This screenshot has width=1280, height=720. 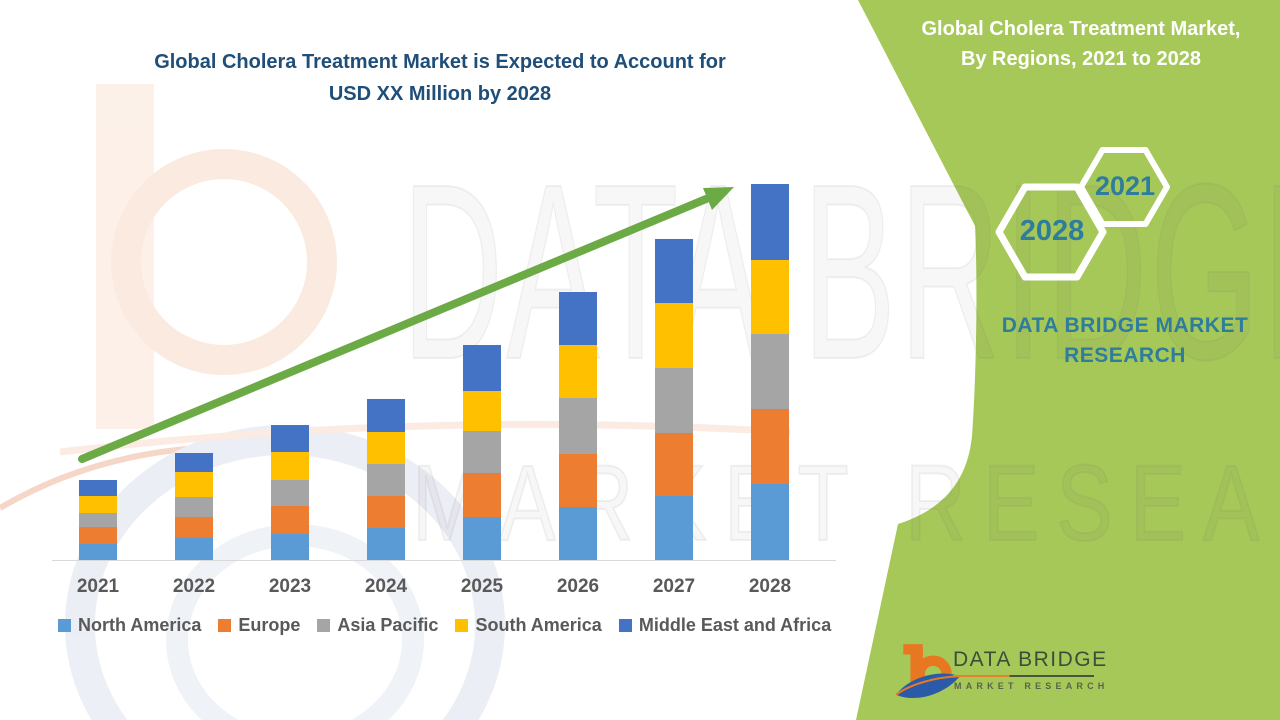 I want to click on bar-segment-2025-middle-east-and-africa, so click(x=482, y=368).